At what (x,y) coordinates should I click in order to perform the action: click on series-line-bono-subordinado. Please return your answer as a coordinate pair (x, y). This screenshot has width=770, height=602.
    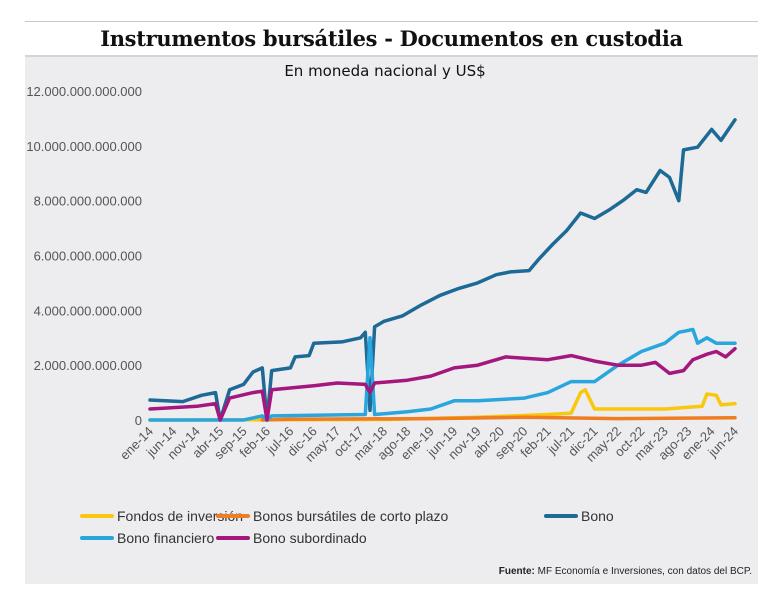
    Looking at the image, I should click on (442, 384).